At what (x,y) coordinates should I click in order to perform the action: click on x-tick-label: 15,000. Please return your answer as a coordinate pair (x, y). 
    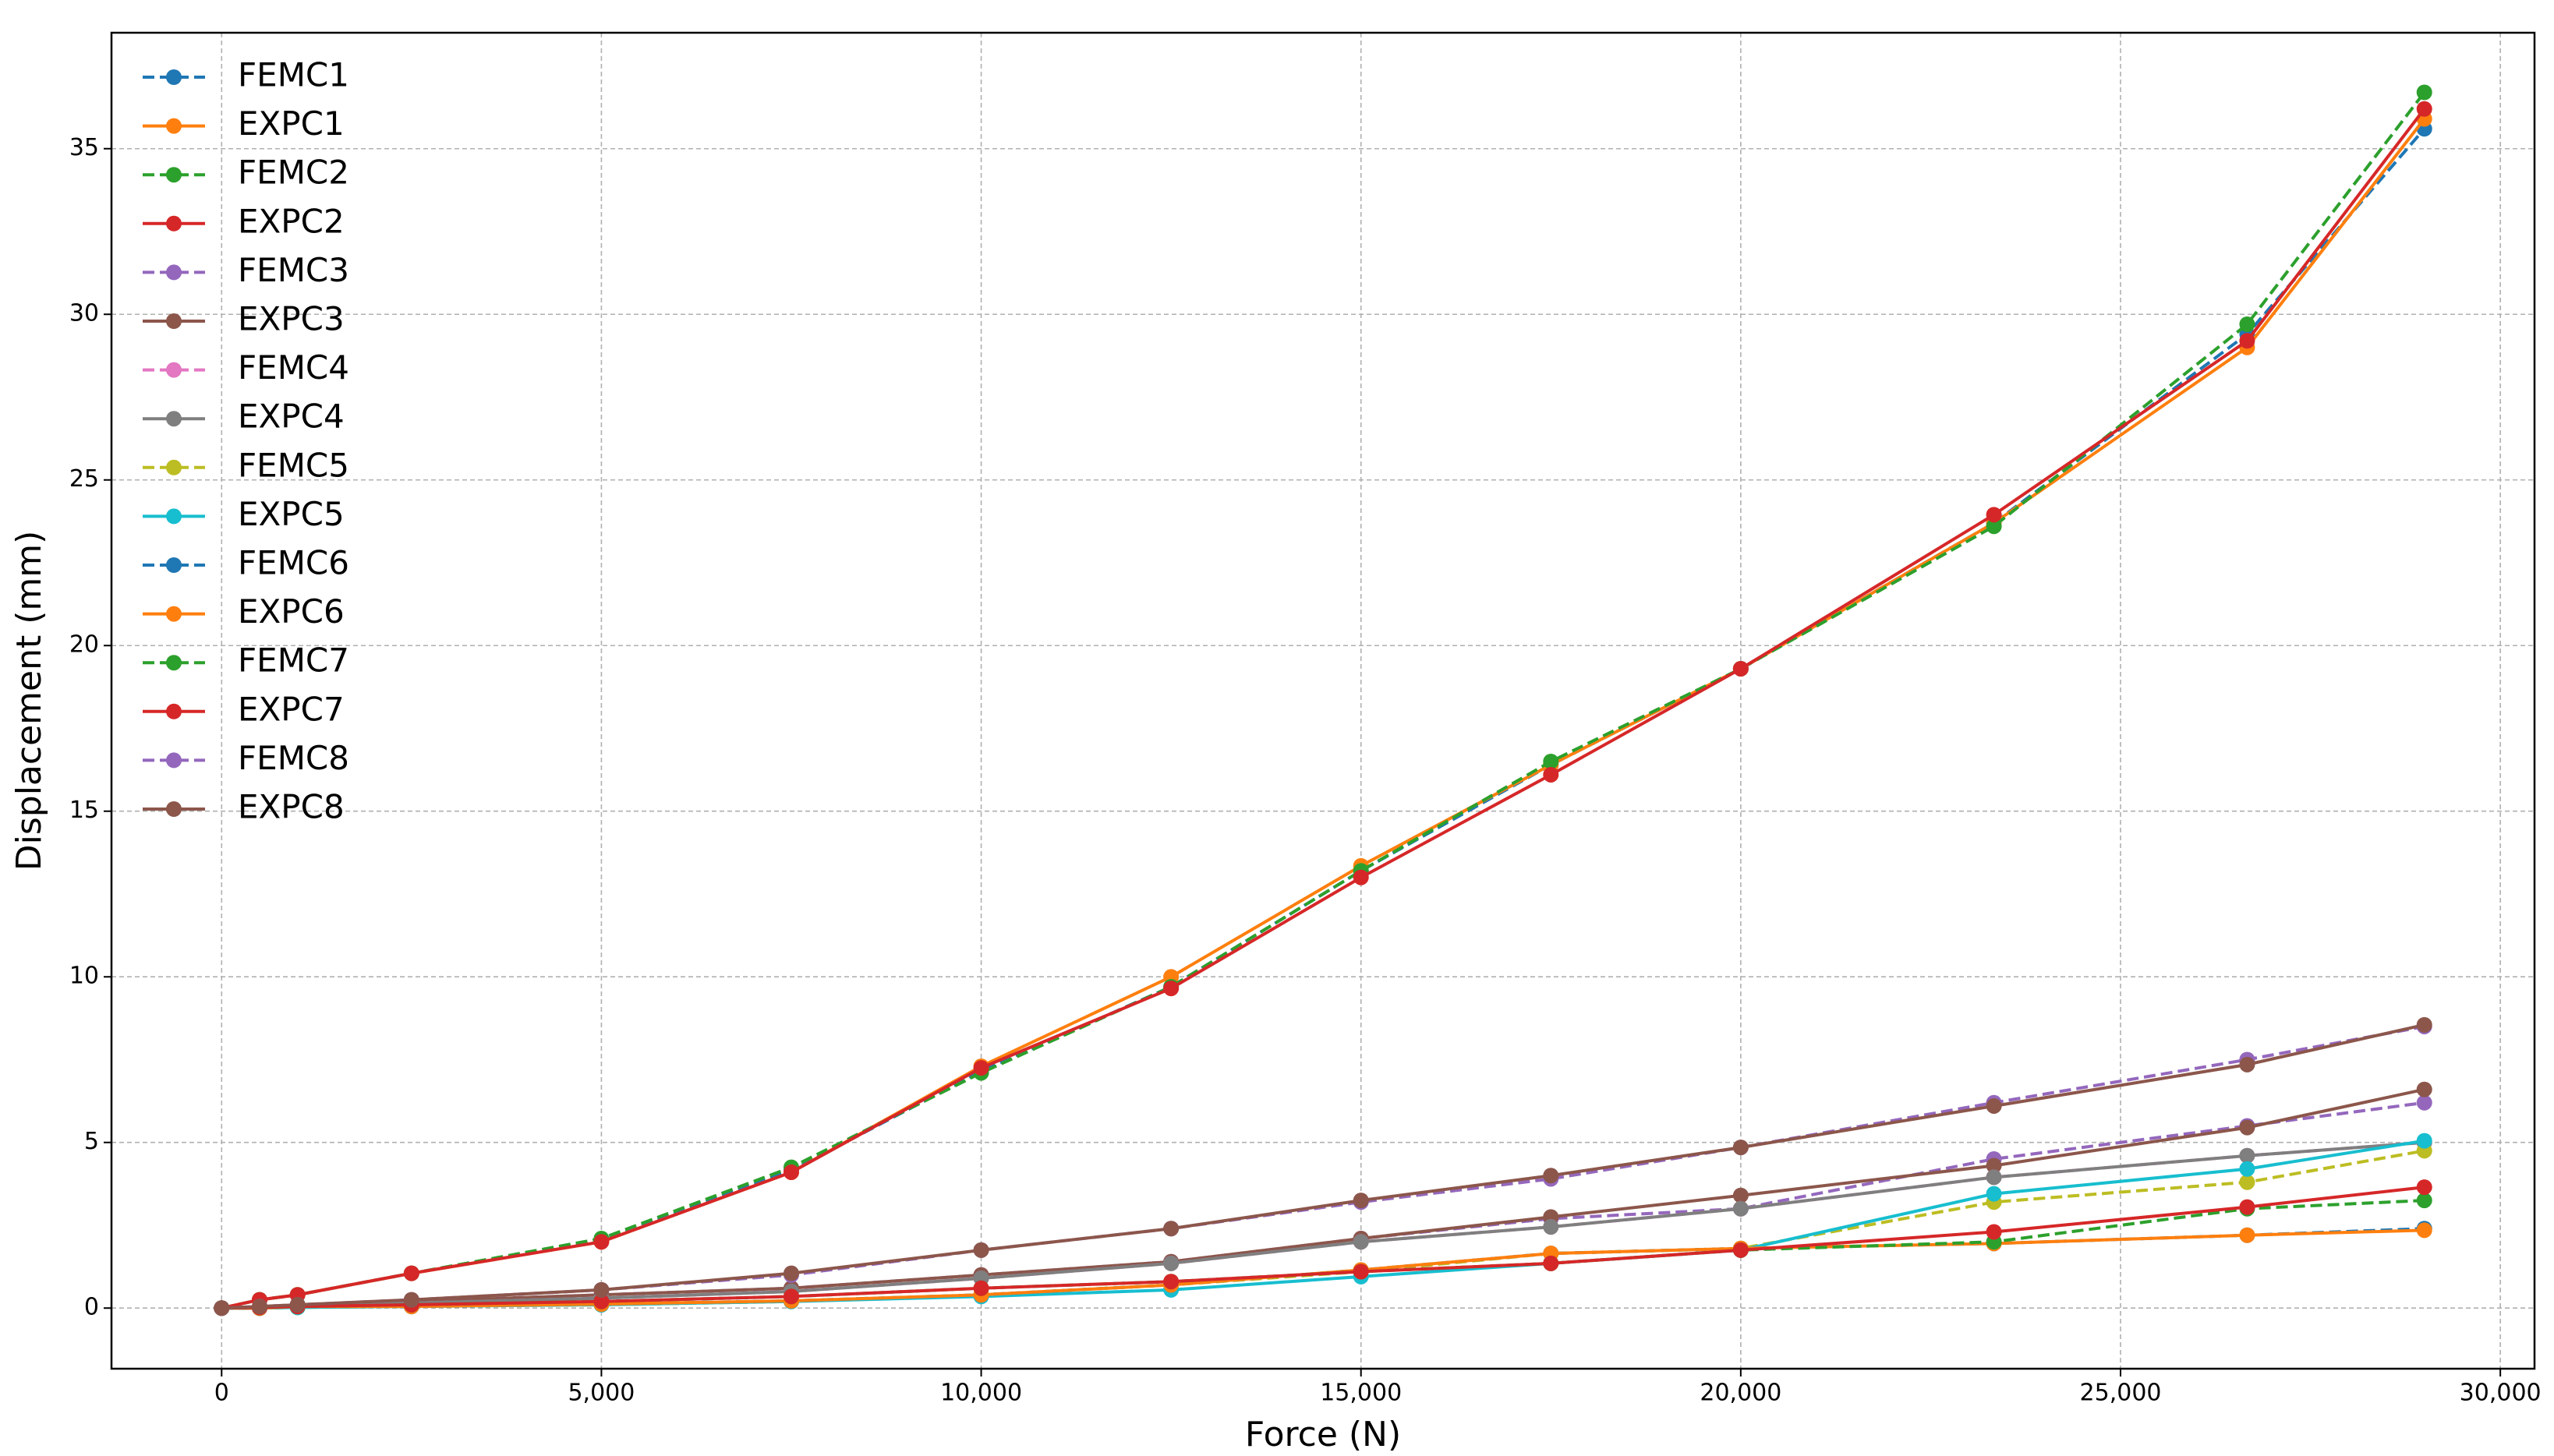
    Looking at the image, I should click on (1361, 1394).